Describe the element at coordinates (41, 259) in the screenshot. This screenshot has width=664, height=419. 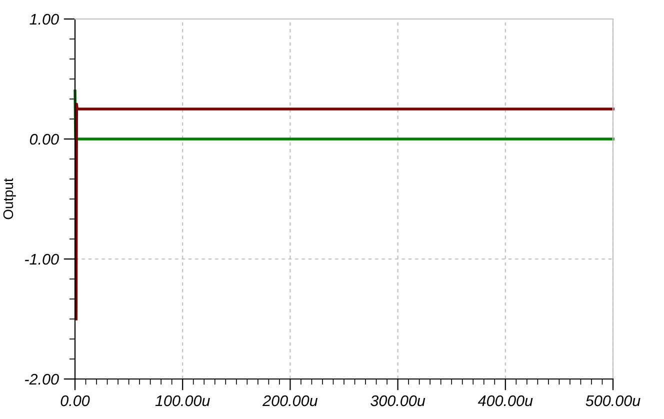
I see `y-tick-label: -1.00` at that location.